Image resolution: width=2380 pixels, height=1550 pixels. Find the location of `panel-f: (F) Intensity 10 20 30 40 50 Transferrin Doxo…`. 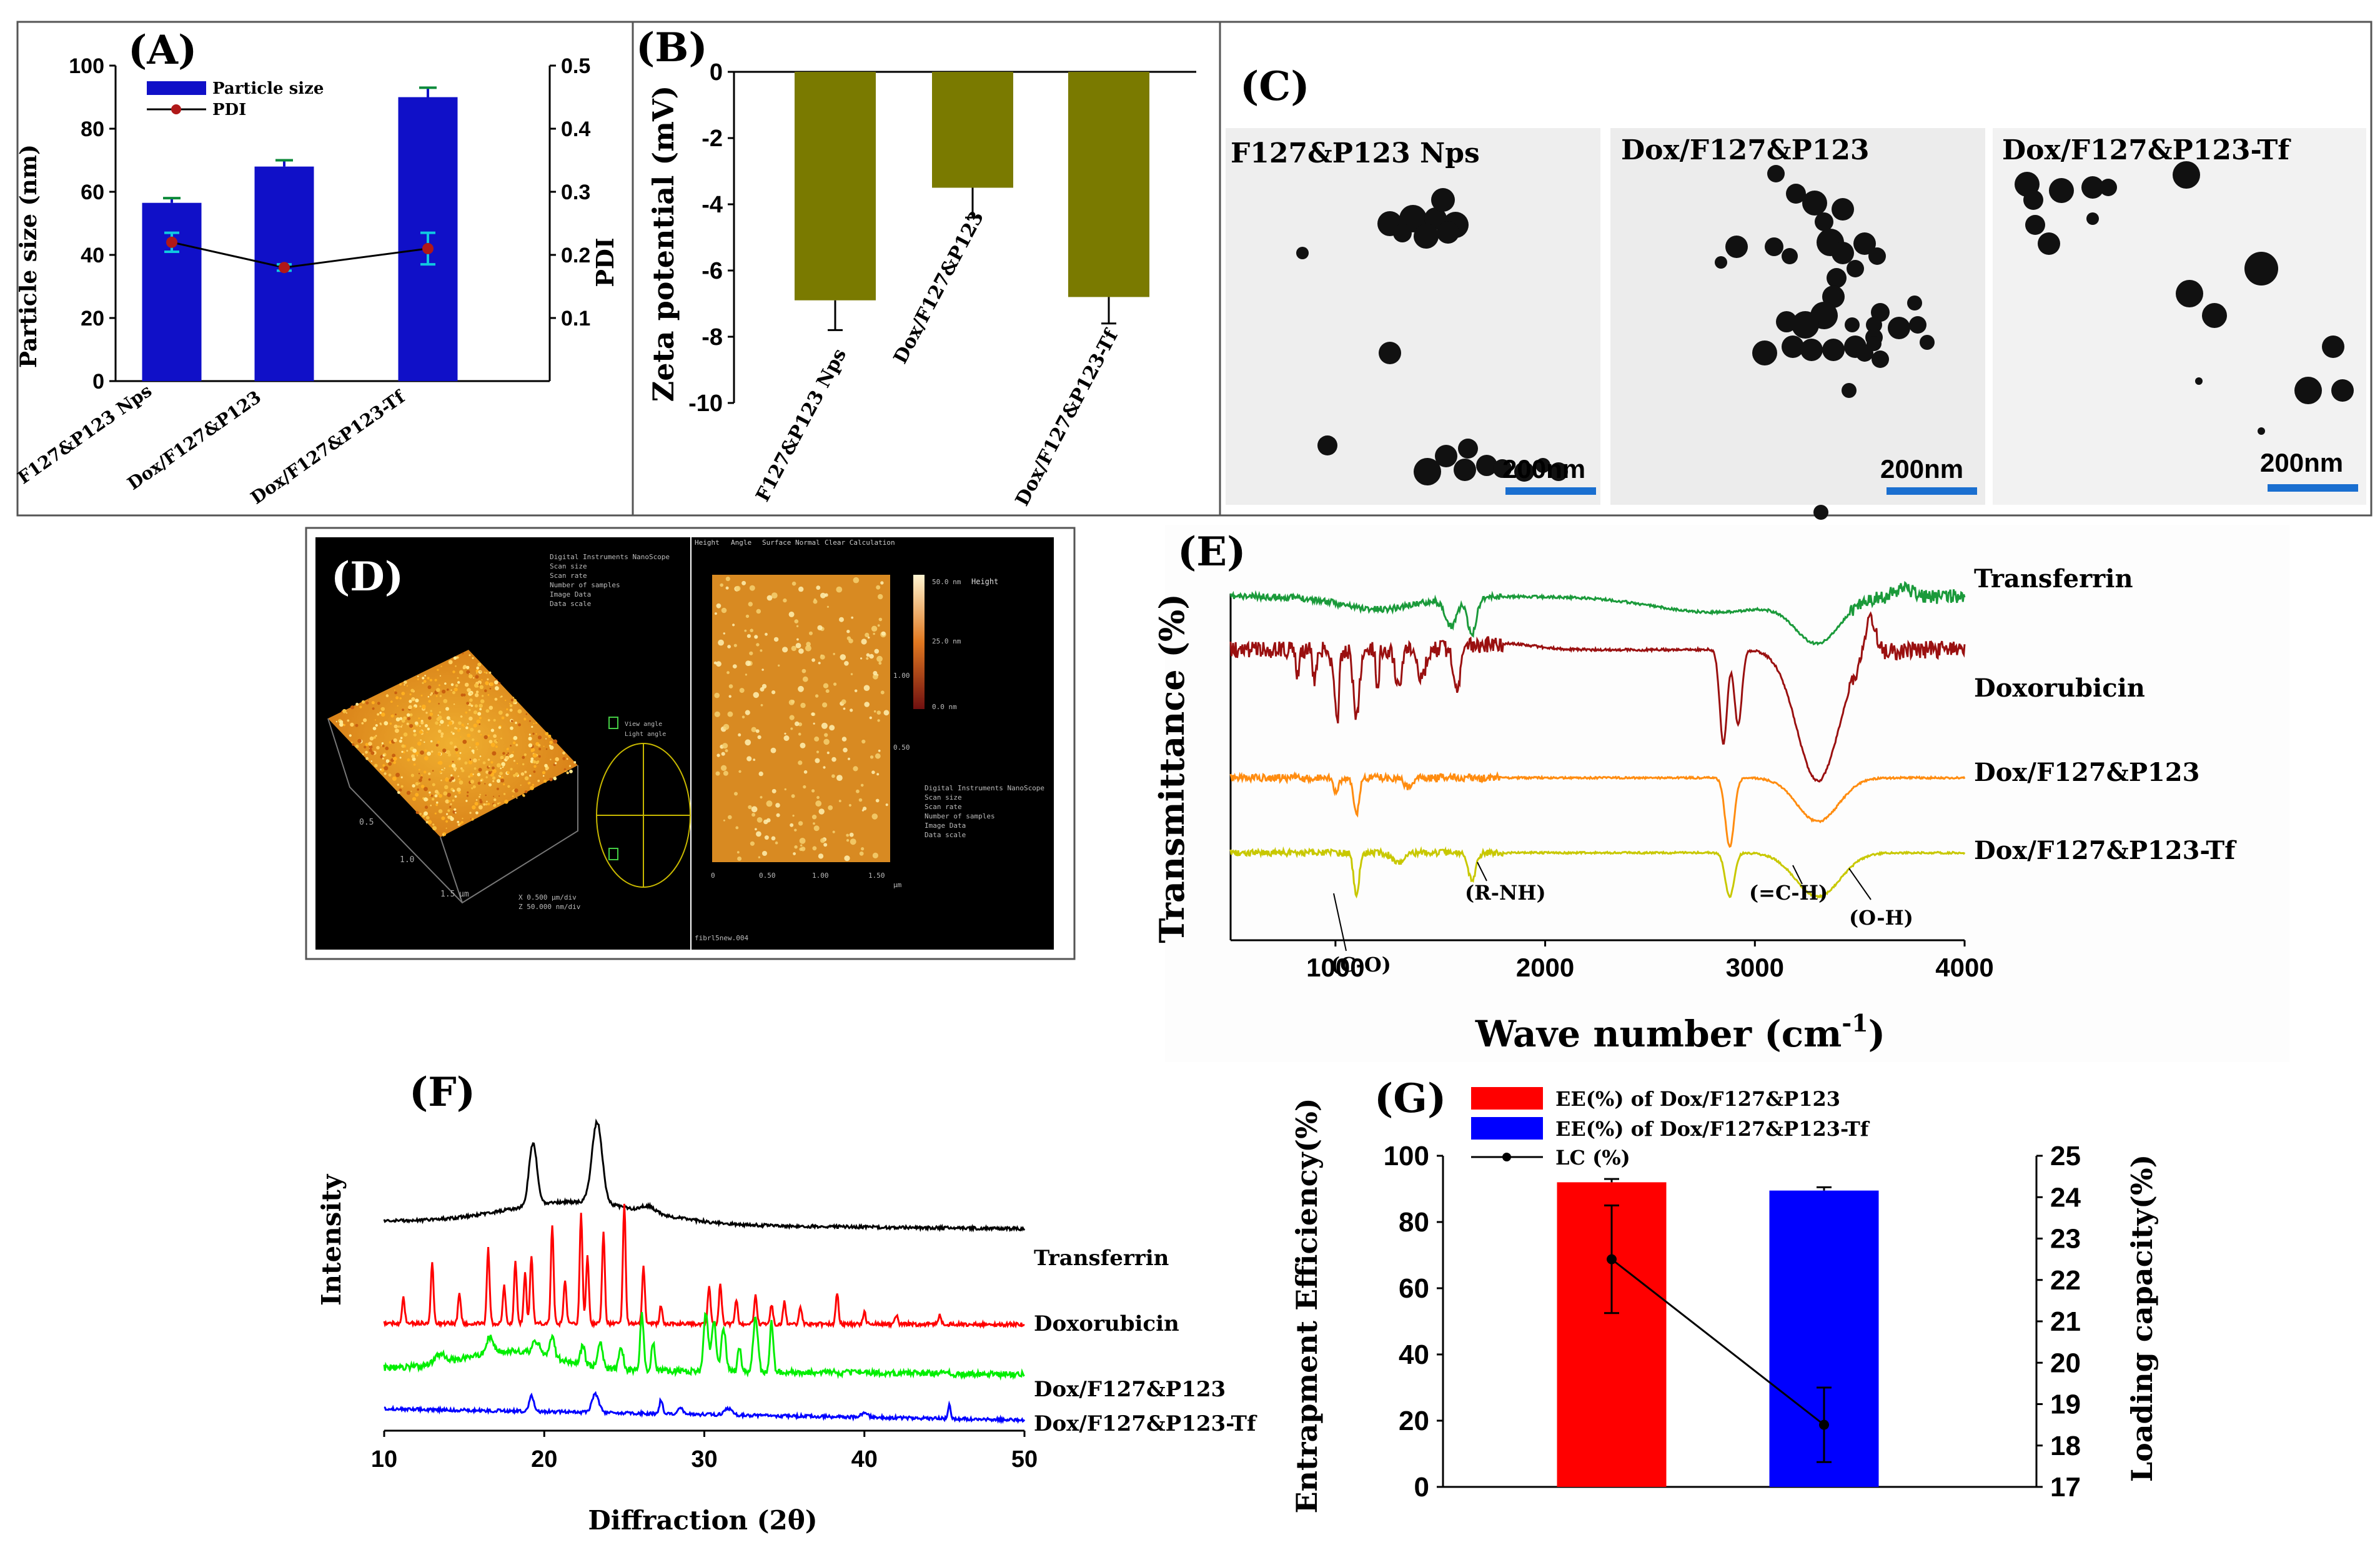

panel-f: (F) Intensity 10 20 30 40 50 Transferrin Doxo… is located at coordinates (786, 1302).